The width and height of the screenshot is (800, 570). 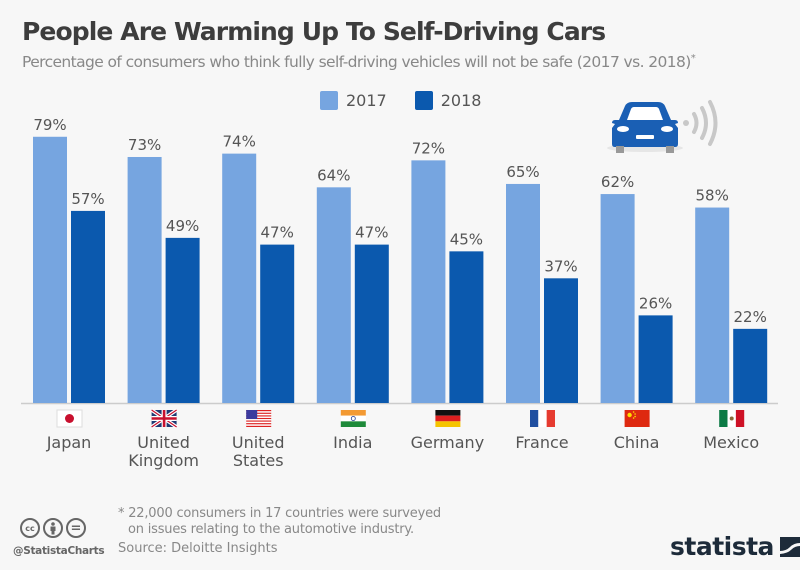 What do you see at coordinates (731, 442) in the screenshot?
I see `category-label: Mexico` at bounding box center [731, 442].